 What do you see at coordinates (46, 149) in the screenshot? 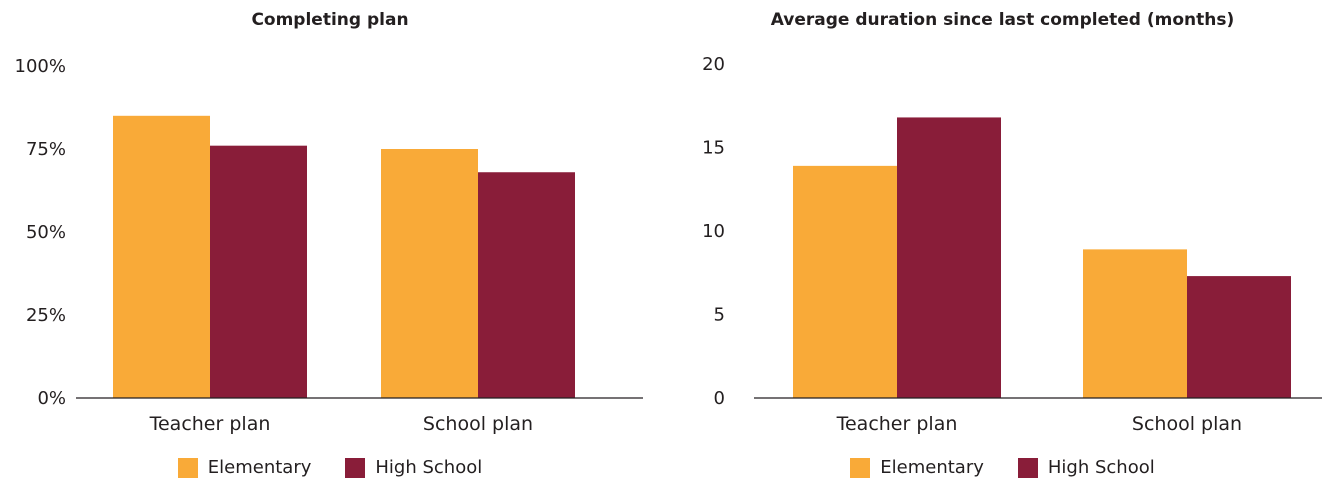
I see `y-tick-label: 75%` at bounding box center [46, 149].